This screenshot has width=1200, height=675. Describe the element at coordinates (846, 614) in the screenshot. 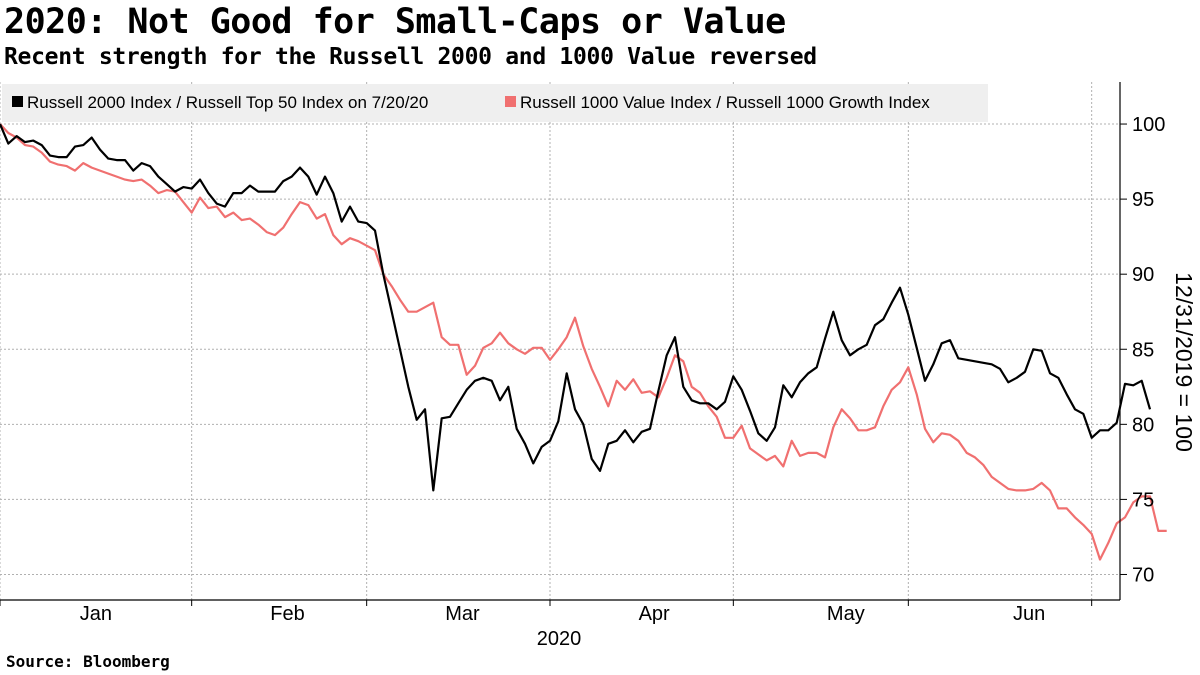

I see `x-tick-label-may: May` at that location.